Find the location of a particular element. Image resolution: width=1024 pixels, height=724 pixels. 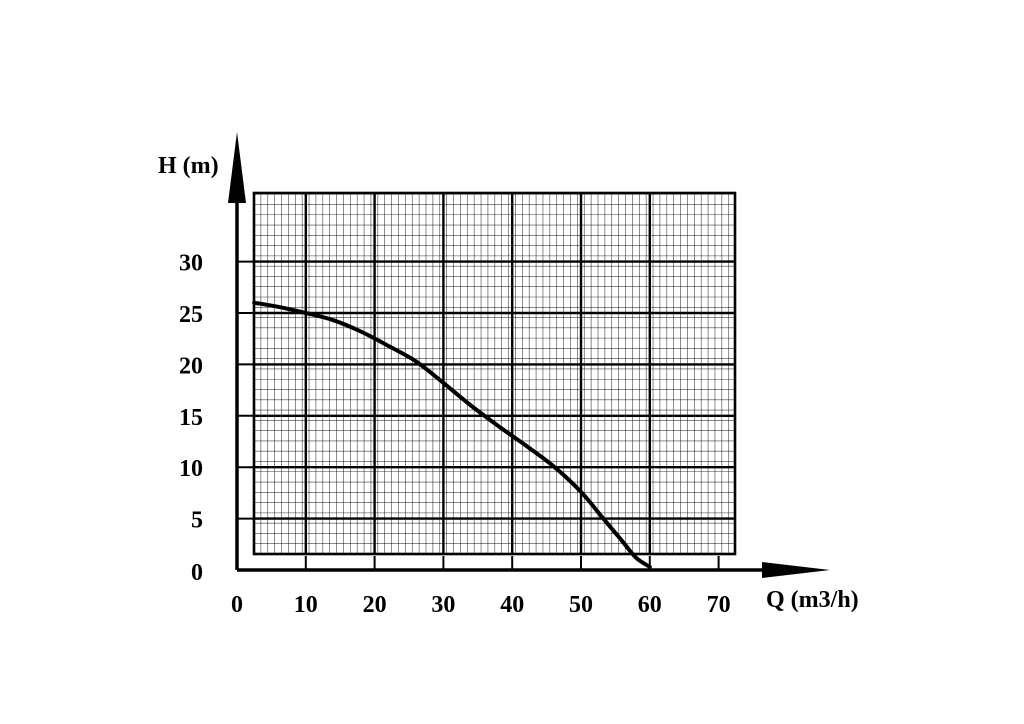

x-axis-title: Q (m3/h) is located at coordinates (812, 600).